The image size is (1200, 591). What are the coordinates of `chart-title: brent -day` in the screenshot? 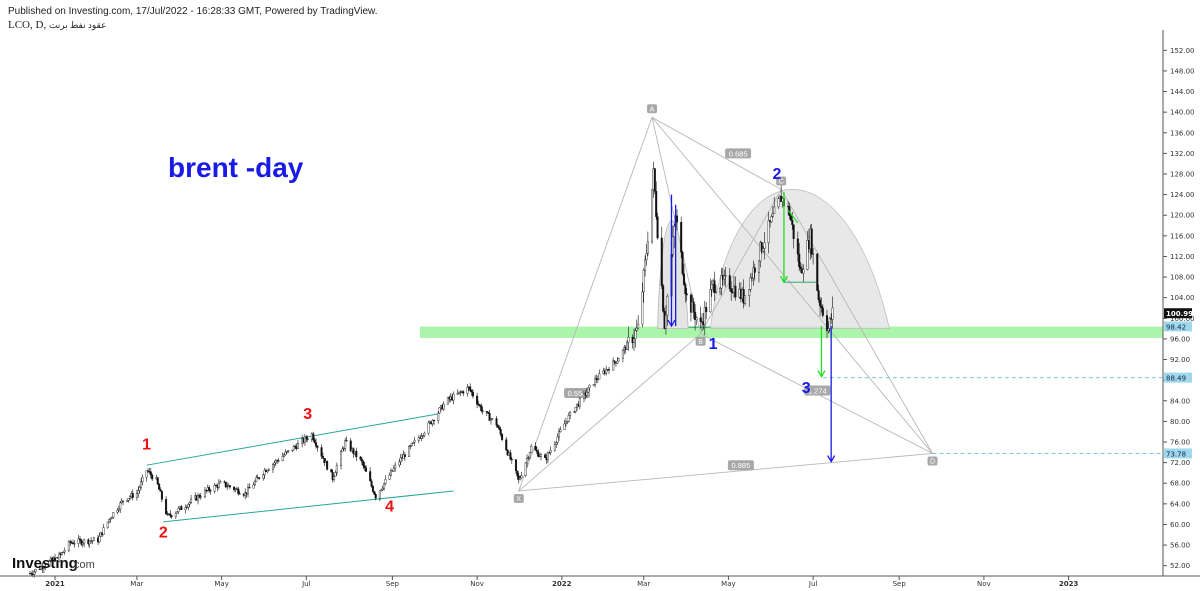 It's located at (236, 167).